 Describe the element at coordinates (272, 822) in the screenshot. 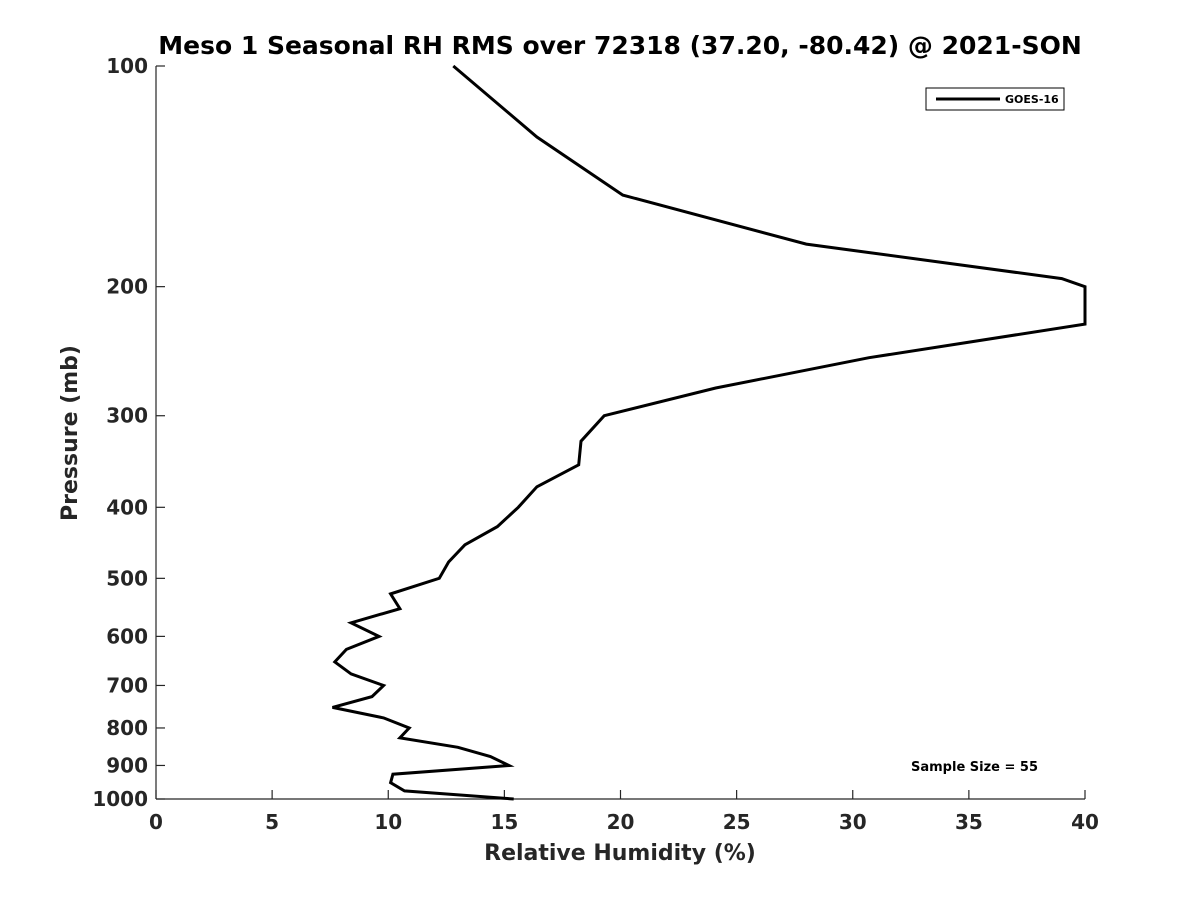

I see `x-tick-label: 5` at that location.